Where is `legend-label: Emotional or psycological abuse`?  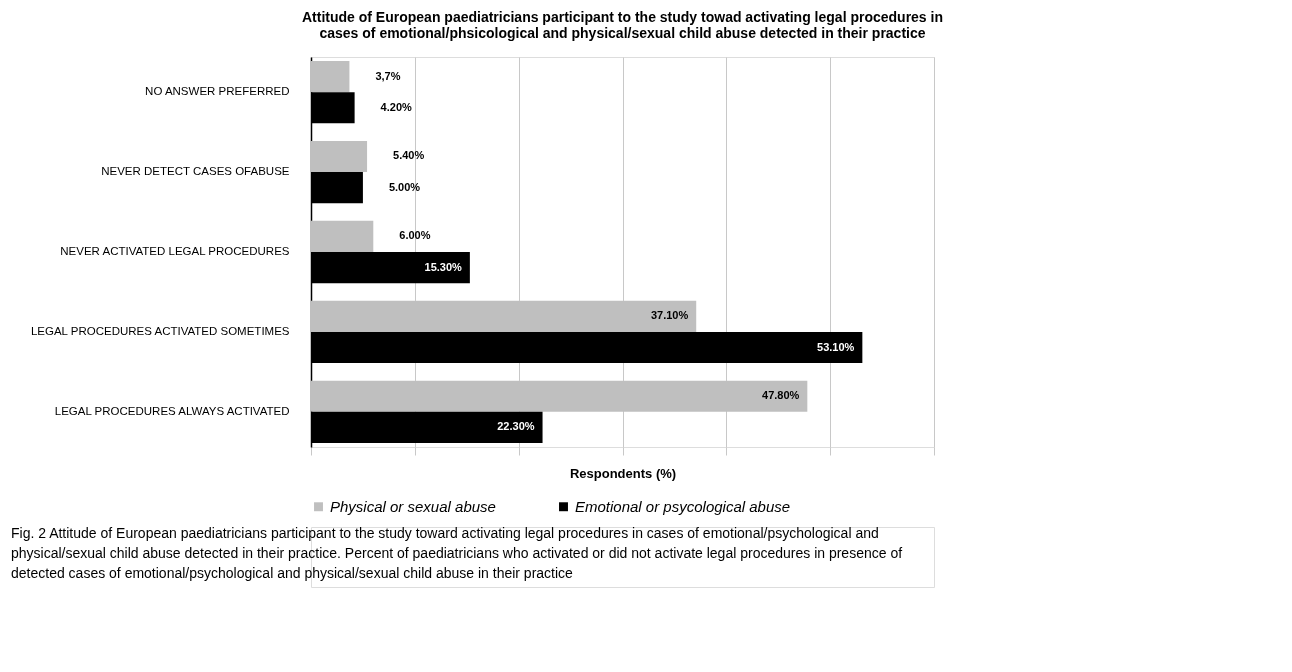
legend-label: Emotional or psycological abuse is located at coordinates (683, 506).